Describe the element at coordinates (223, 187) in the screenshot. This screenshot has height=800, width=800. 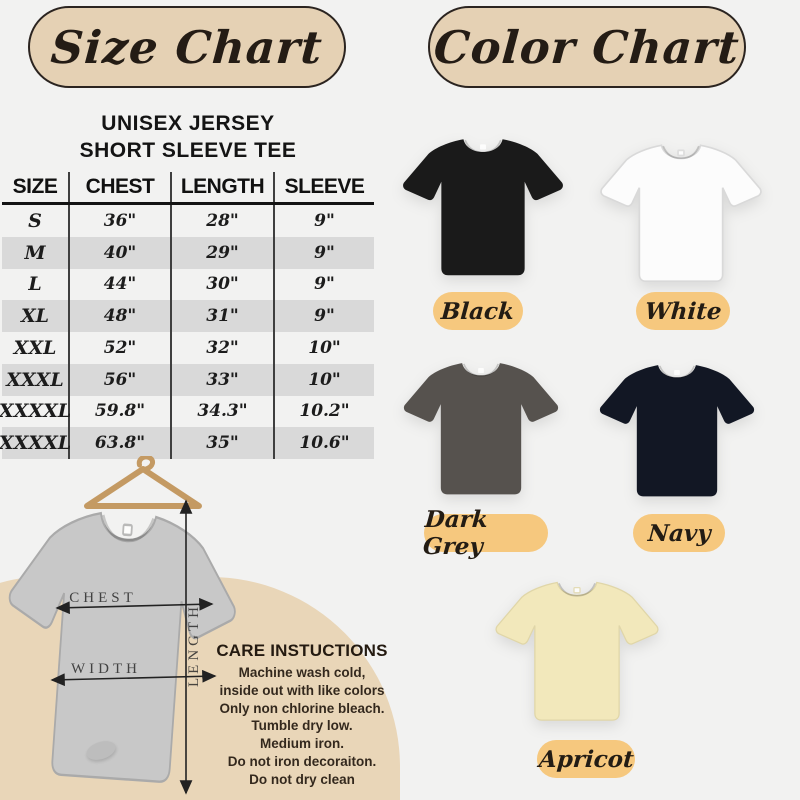
I see `column-header-length: LENGTH` at that location.